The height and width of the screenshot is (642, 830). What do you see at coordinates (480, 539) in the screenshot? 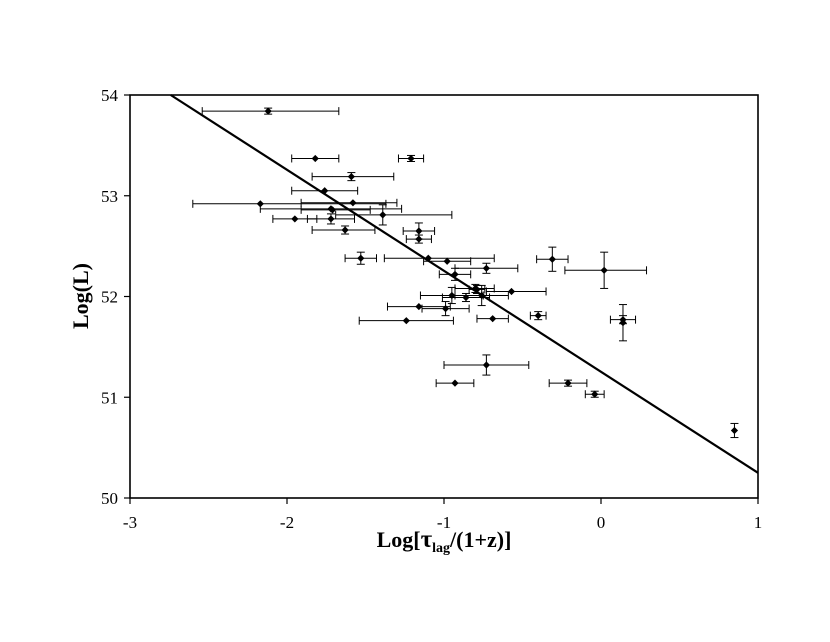
I see `x-axis-title-rest: /(1+z)]` at bounding box center [480, 539].